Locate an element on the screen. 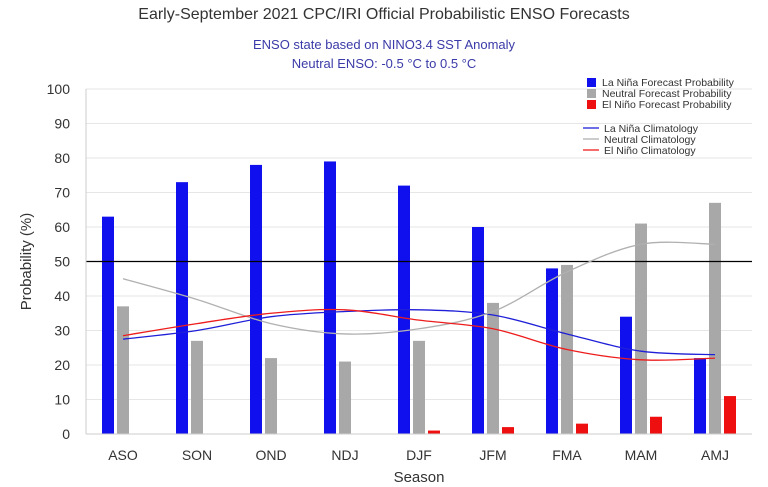  y-axis-label: Probability (%) is located at coordinates (26, 262).